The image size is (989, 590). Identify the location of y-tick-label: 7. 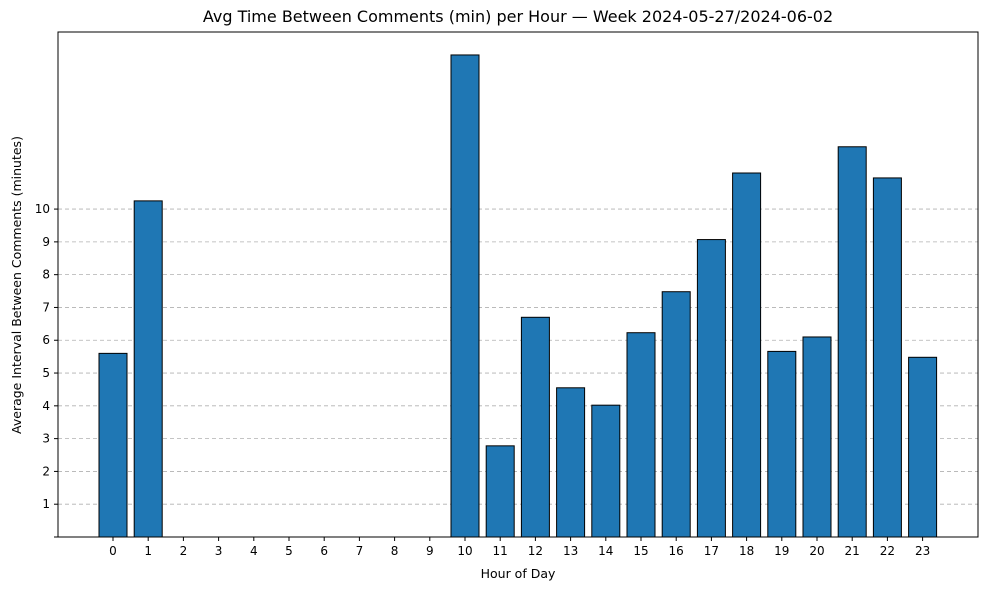
(46, 307).